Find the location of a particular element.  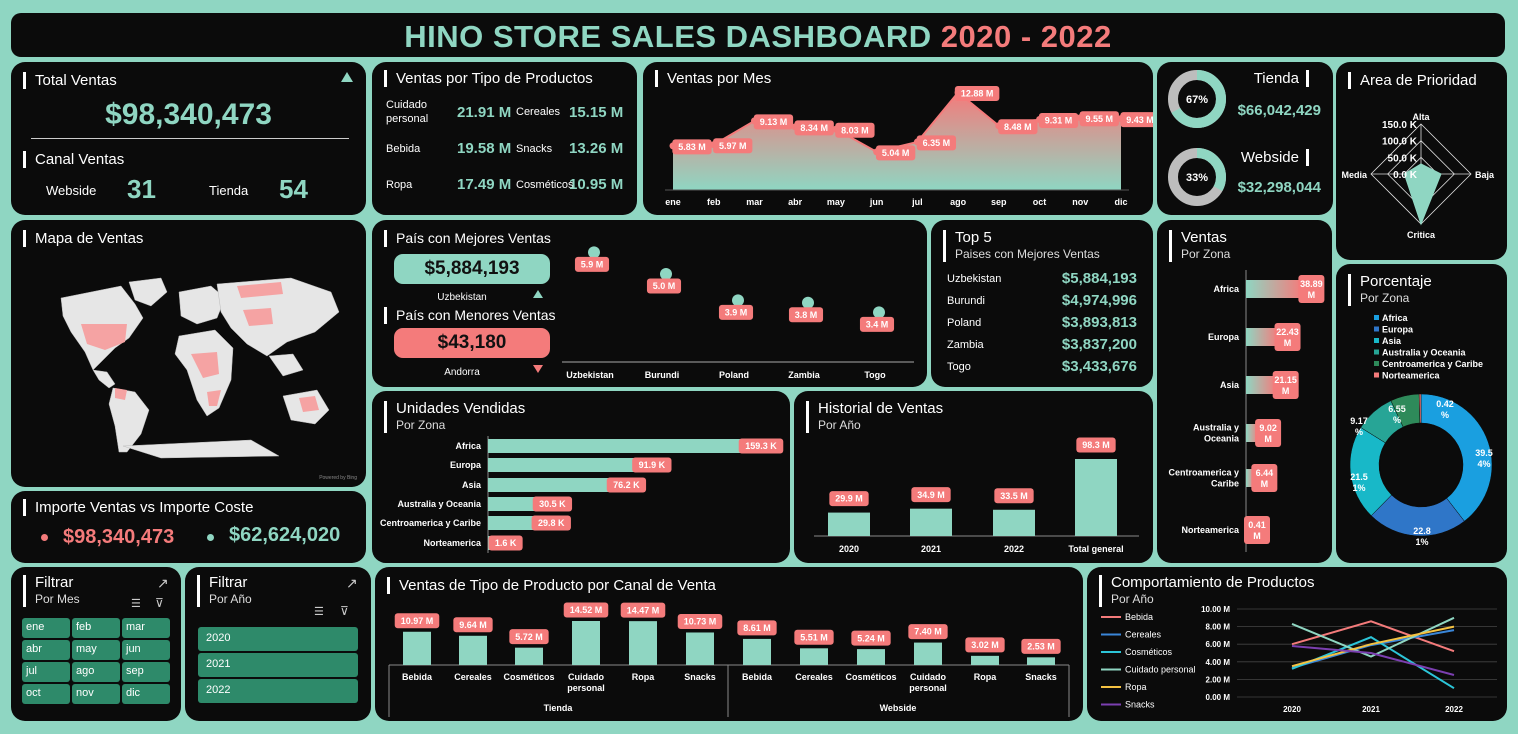

map-highlight-southern-africa is located at coordinates (214, 398).